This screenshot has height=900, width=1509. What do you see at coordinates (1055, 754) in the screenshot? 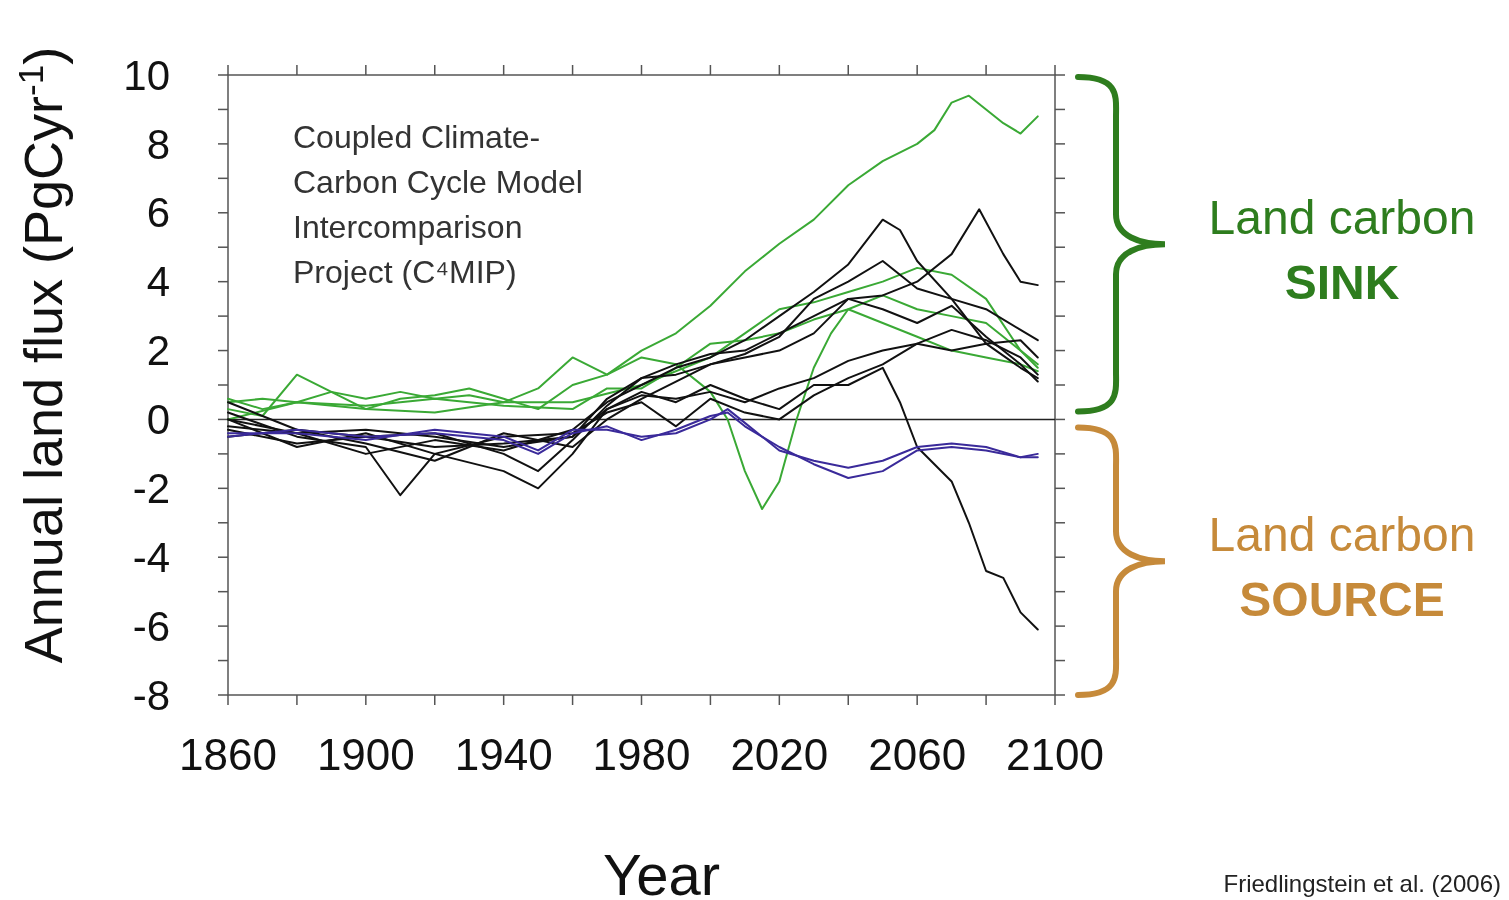
I see `x-tick-label: 2100` at bounding box center [1055, 754].